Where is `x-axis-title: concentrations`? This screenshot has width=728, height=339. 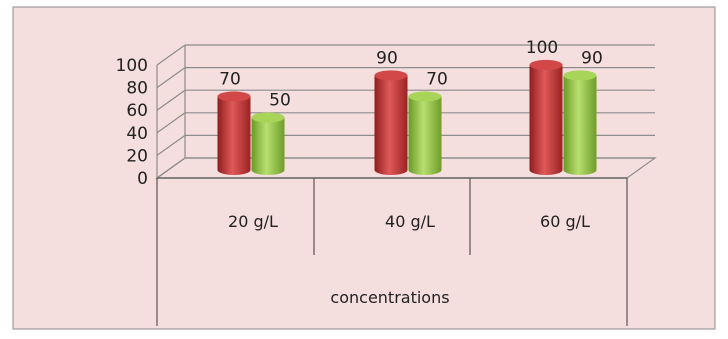 x-axis-title: concentrations is located at coordinates (389, 297).